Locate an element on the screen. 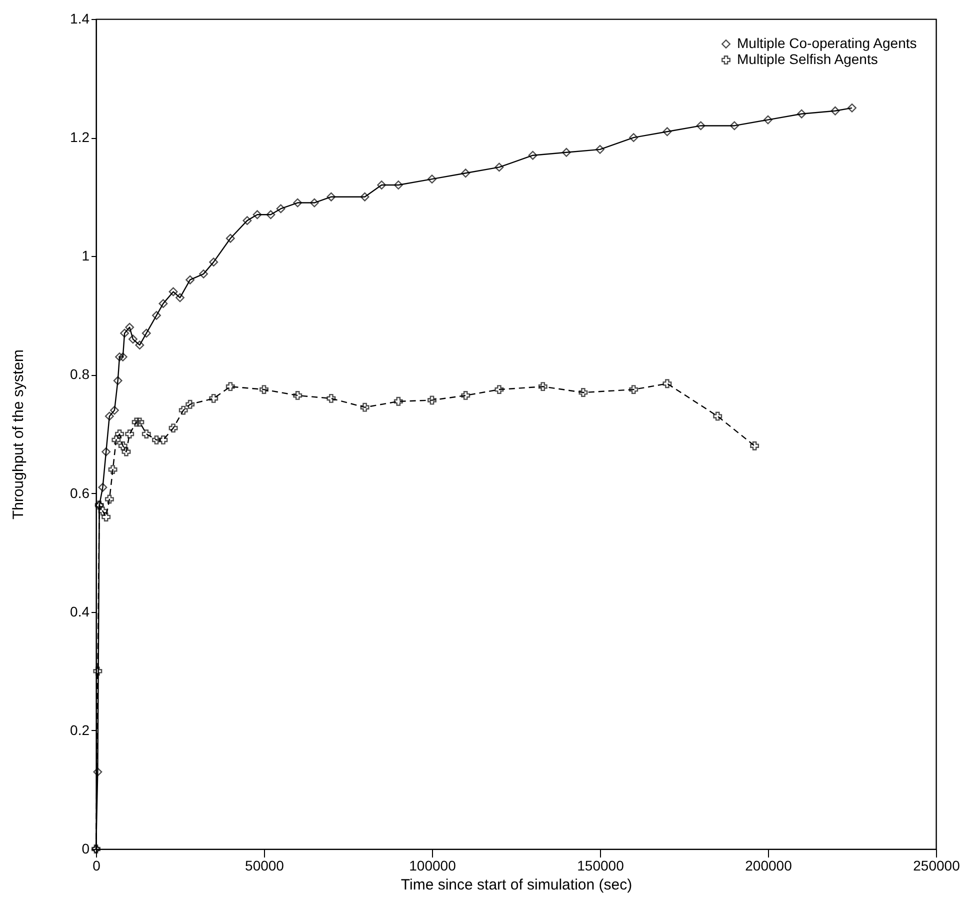 This screenshot has height=911, width=962. x-axis-title: Time since start of simulation (sec) is located at coordinates (516, 885).